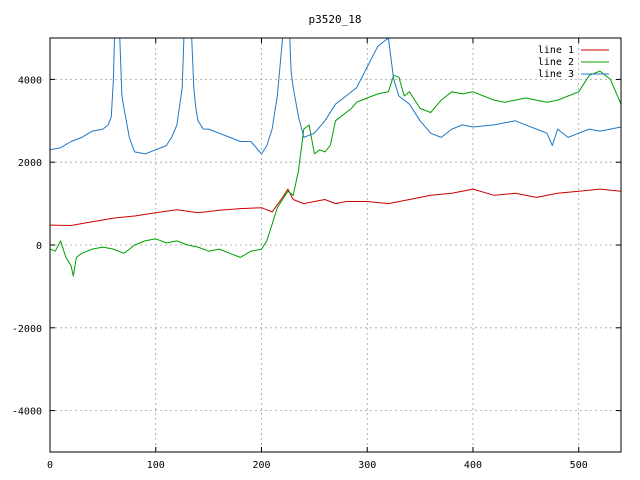  What do you see at coordinates (30, 163) in the screenshot?
I see `y-tick-label: 2000` at bounding box center [30, 163].